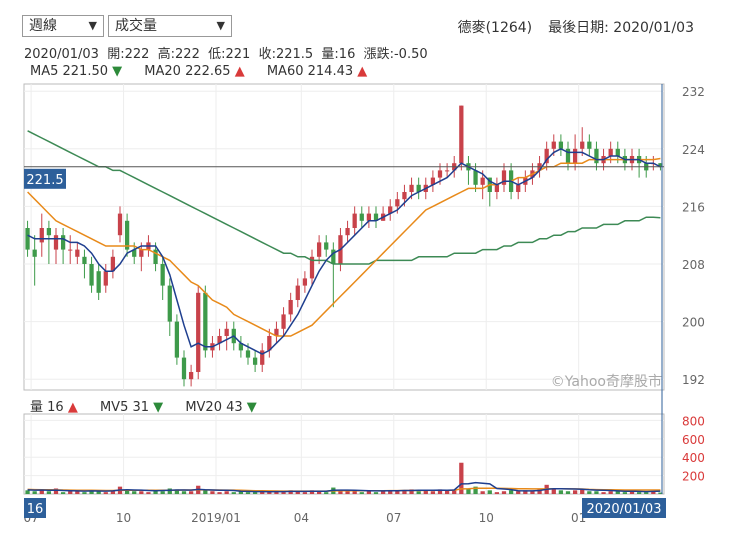 This screenshot has height=533, width=740. Describe the element at coordinates (35, 509) in the screenshot. I see `volume-badge-label: 16` at that location.